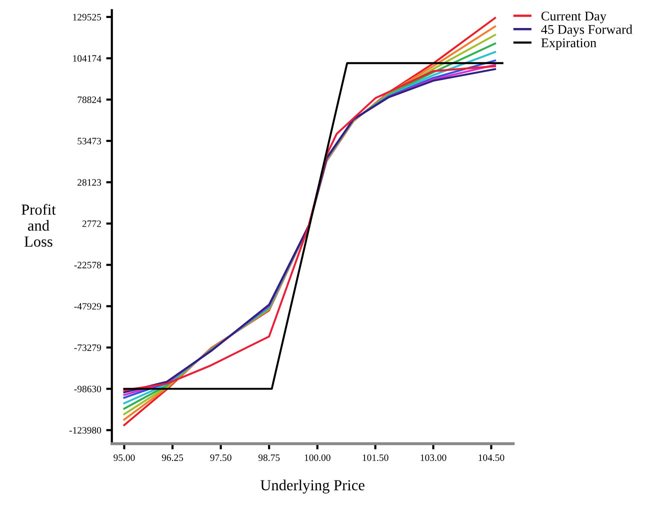 This screenshot has height=510, width=658. What do you see at coordinates (221, 457) in the screenshot?
I see `x-tick-label: 97.50` at bounding box center [221, 457].